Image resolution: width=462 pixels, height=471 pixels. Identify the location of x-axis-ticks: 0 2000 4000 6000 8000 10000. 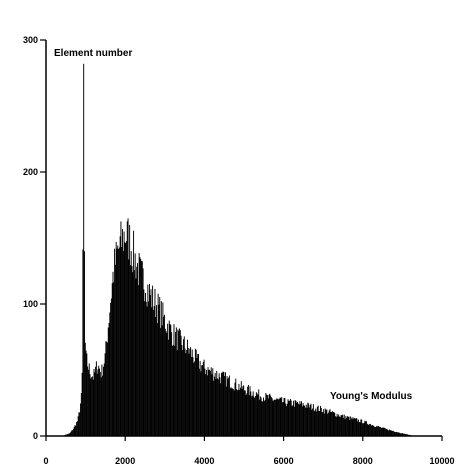
(249, 451).